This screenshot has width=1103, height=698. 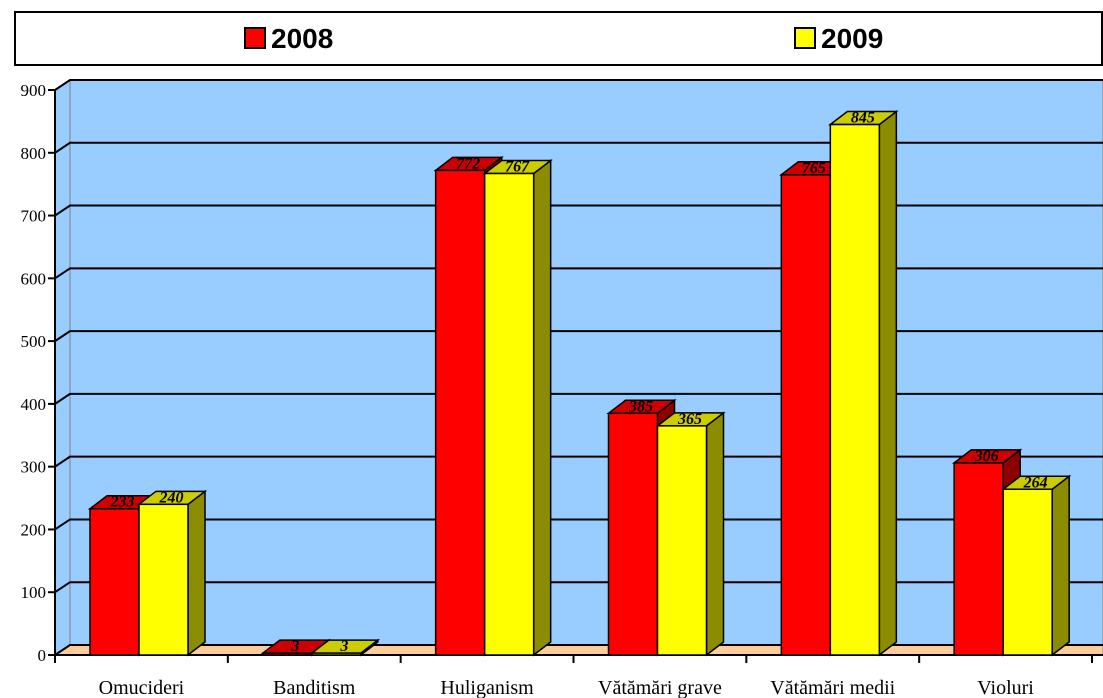 I want to click on value-label: 365, so click(x=689, y=419).